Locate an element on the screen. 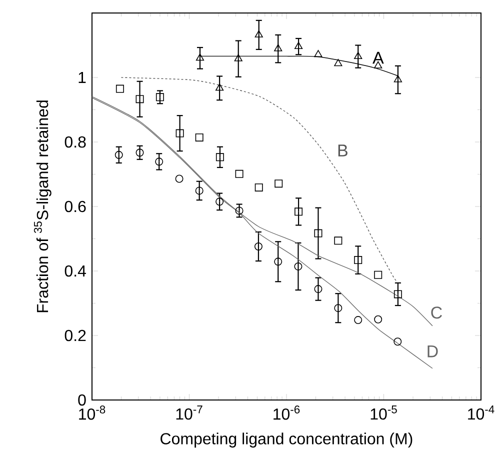 The width and height of the screenshot is (502, 466). x-tick-label: 10$^{-8}$ is located at coordinates (92, 413).